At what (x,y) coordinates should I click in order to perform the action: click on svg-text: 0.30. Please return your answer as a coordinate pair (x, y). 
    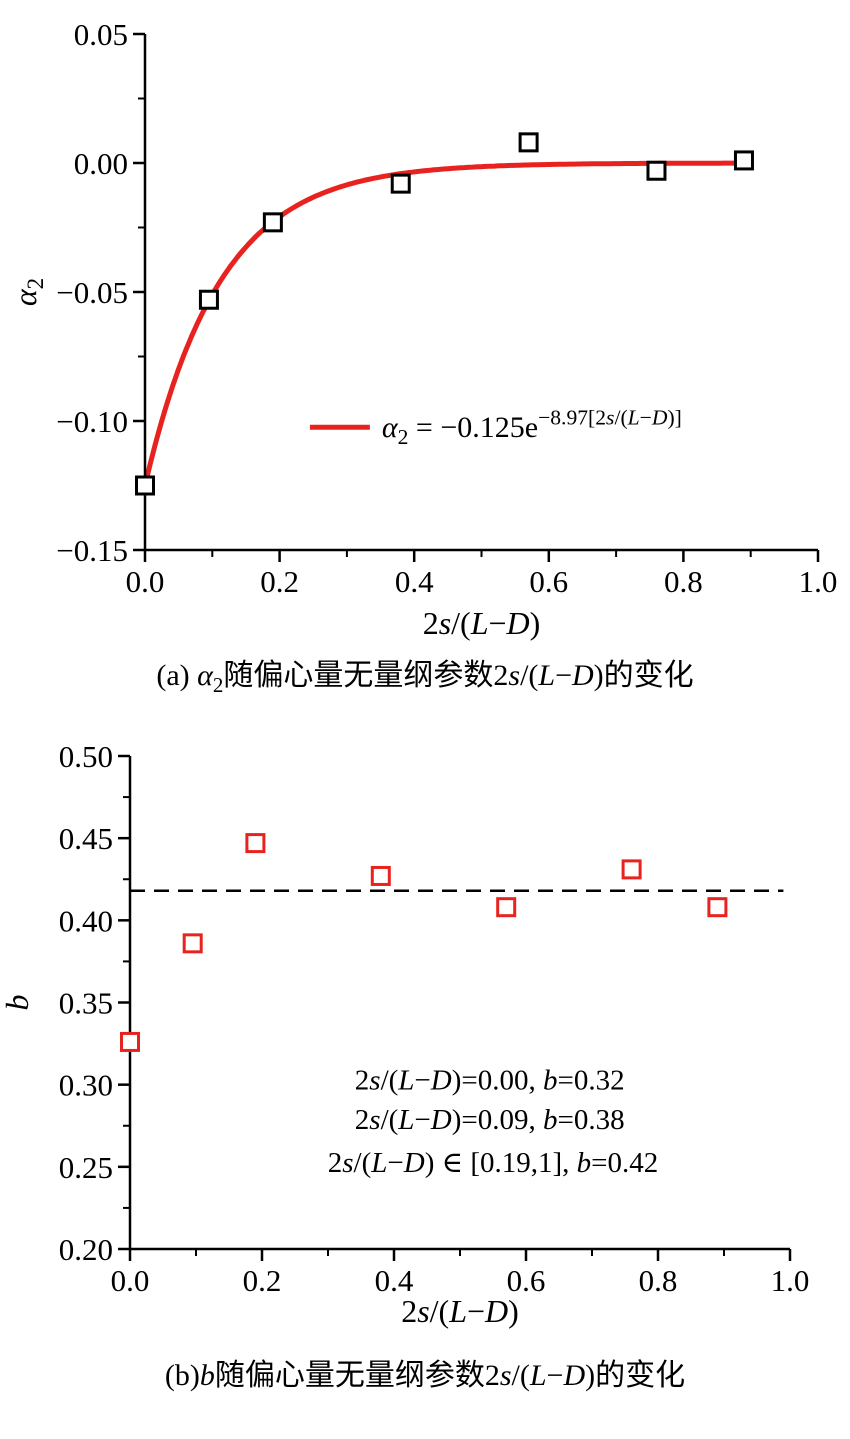
    Looking at the image, I should click on (86, 1085).